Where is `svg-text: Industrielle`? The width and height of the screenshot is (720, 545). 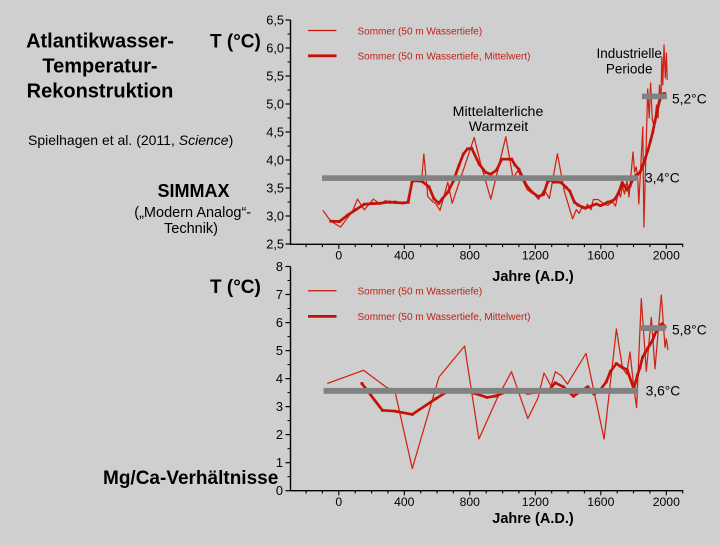 svg-text: Industrielle is located at coordinates (629, 53).